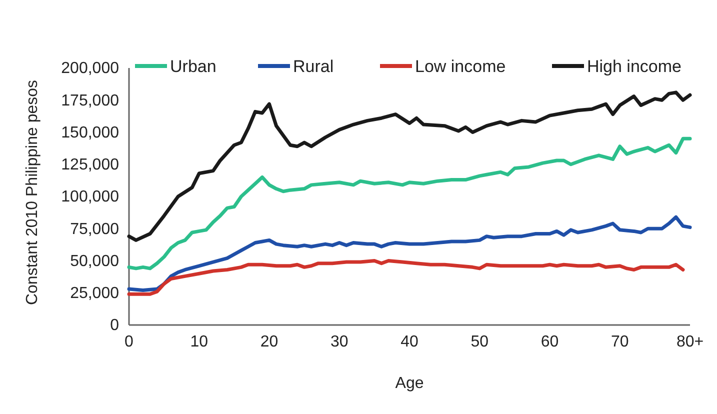  Describe the element at coordinates (690, 341) in the screenshot. I see `x-tick-label: 80+` at that location.